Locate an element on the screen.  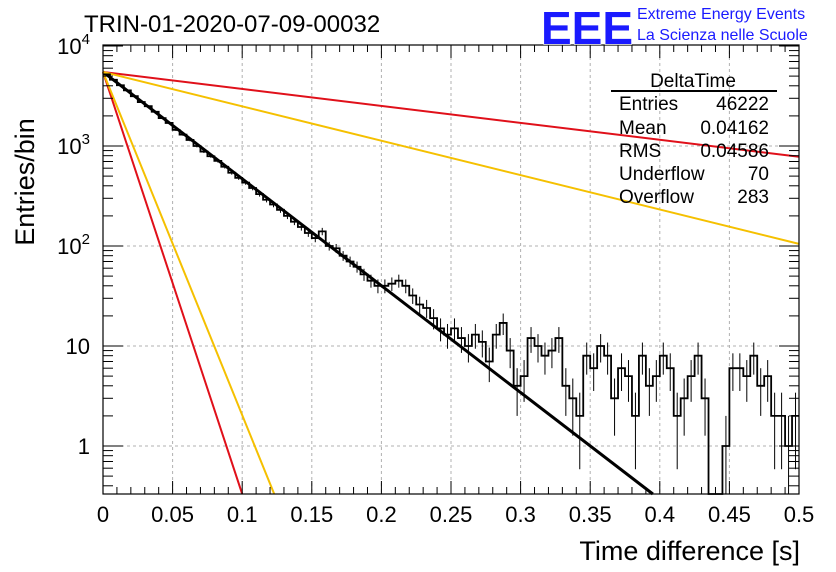
y-tick-label: 1 is located at coordinates (84, 446).